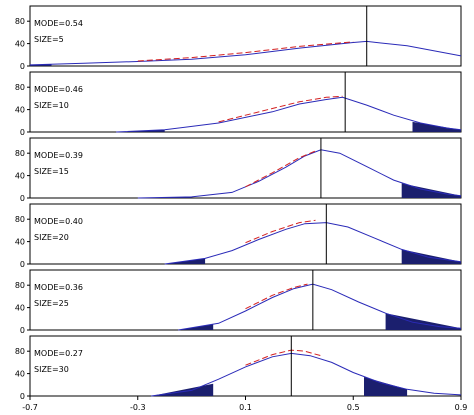  What do you see at coordinates (30, 406) in the screenshot?
I see `x-tick-label: -0.7` at bounding box center [30, 406].